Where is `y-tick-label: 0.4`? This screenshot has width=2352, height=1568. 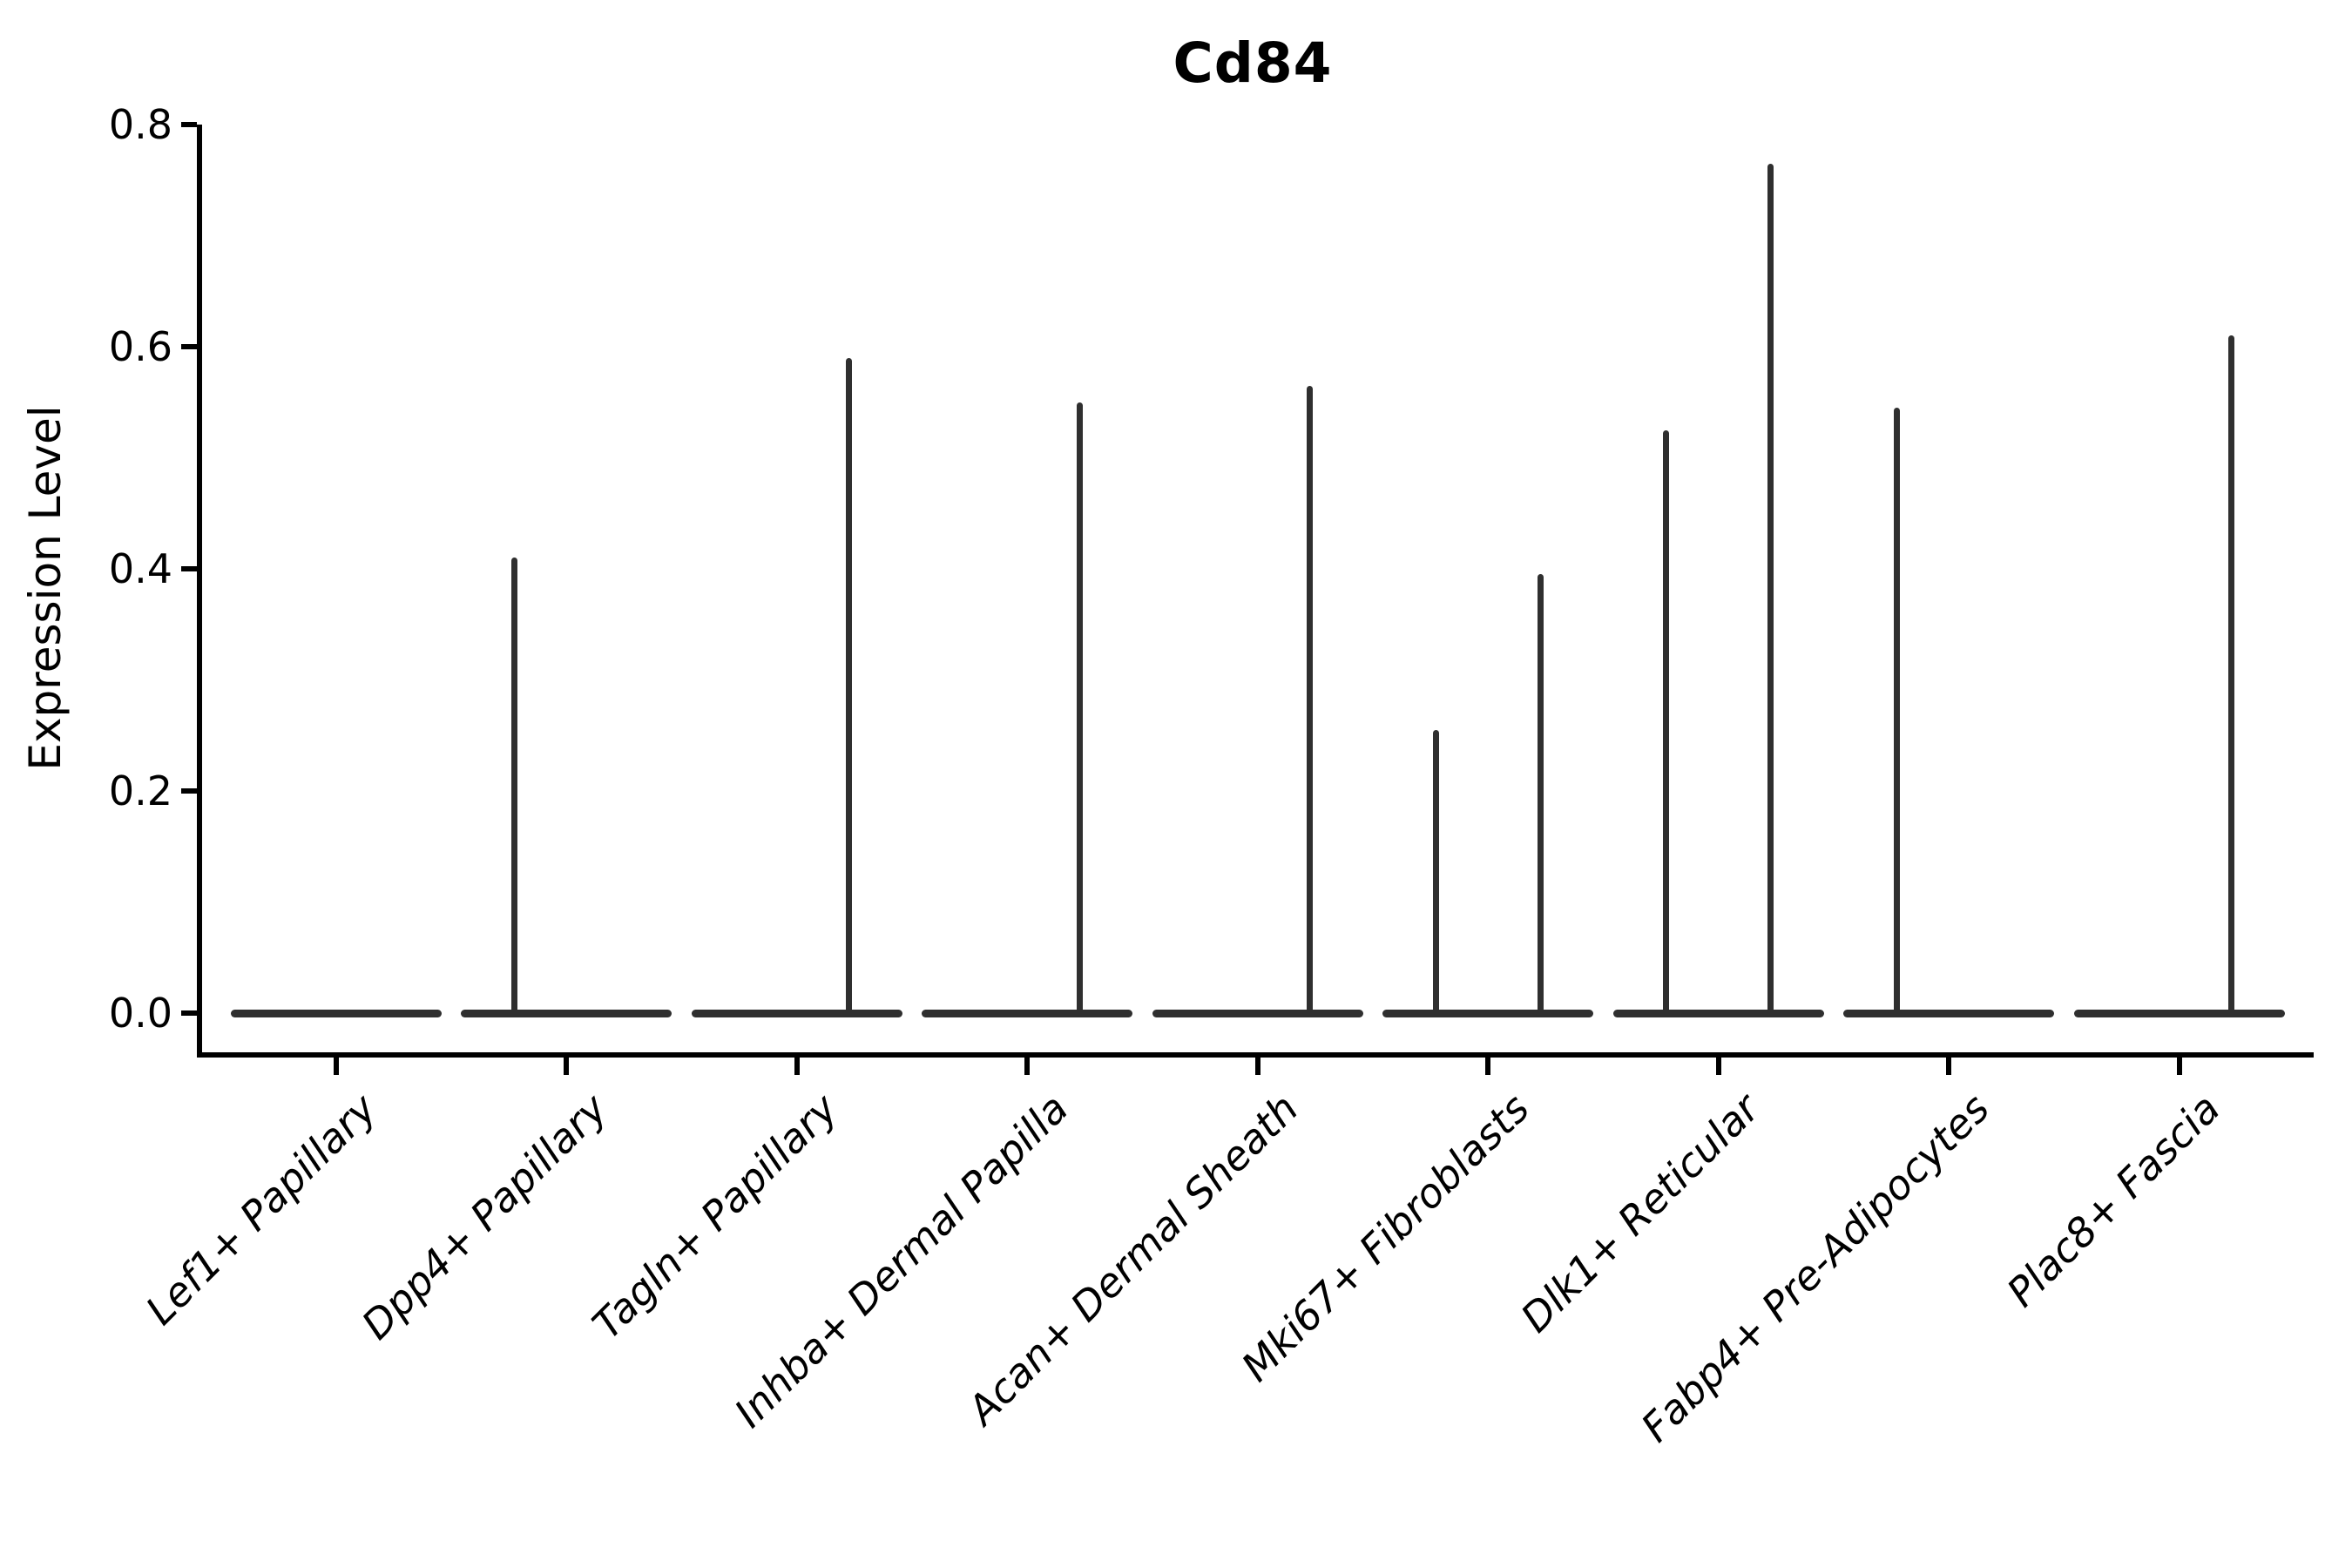 y-tick-label: 0.4 is located at coordinates (140, 569).